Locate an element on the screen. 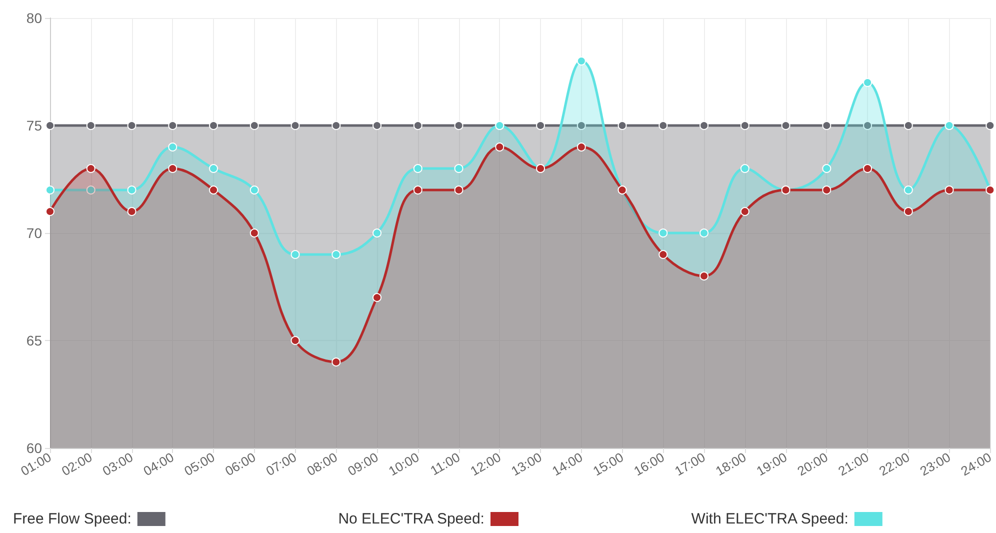 This screenshot has height=533, width=996. x-tick-label: 07:00 is located at coordinates (281, 464).